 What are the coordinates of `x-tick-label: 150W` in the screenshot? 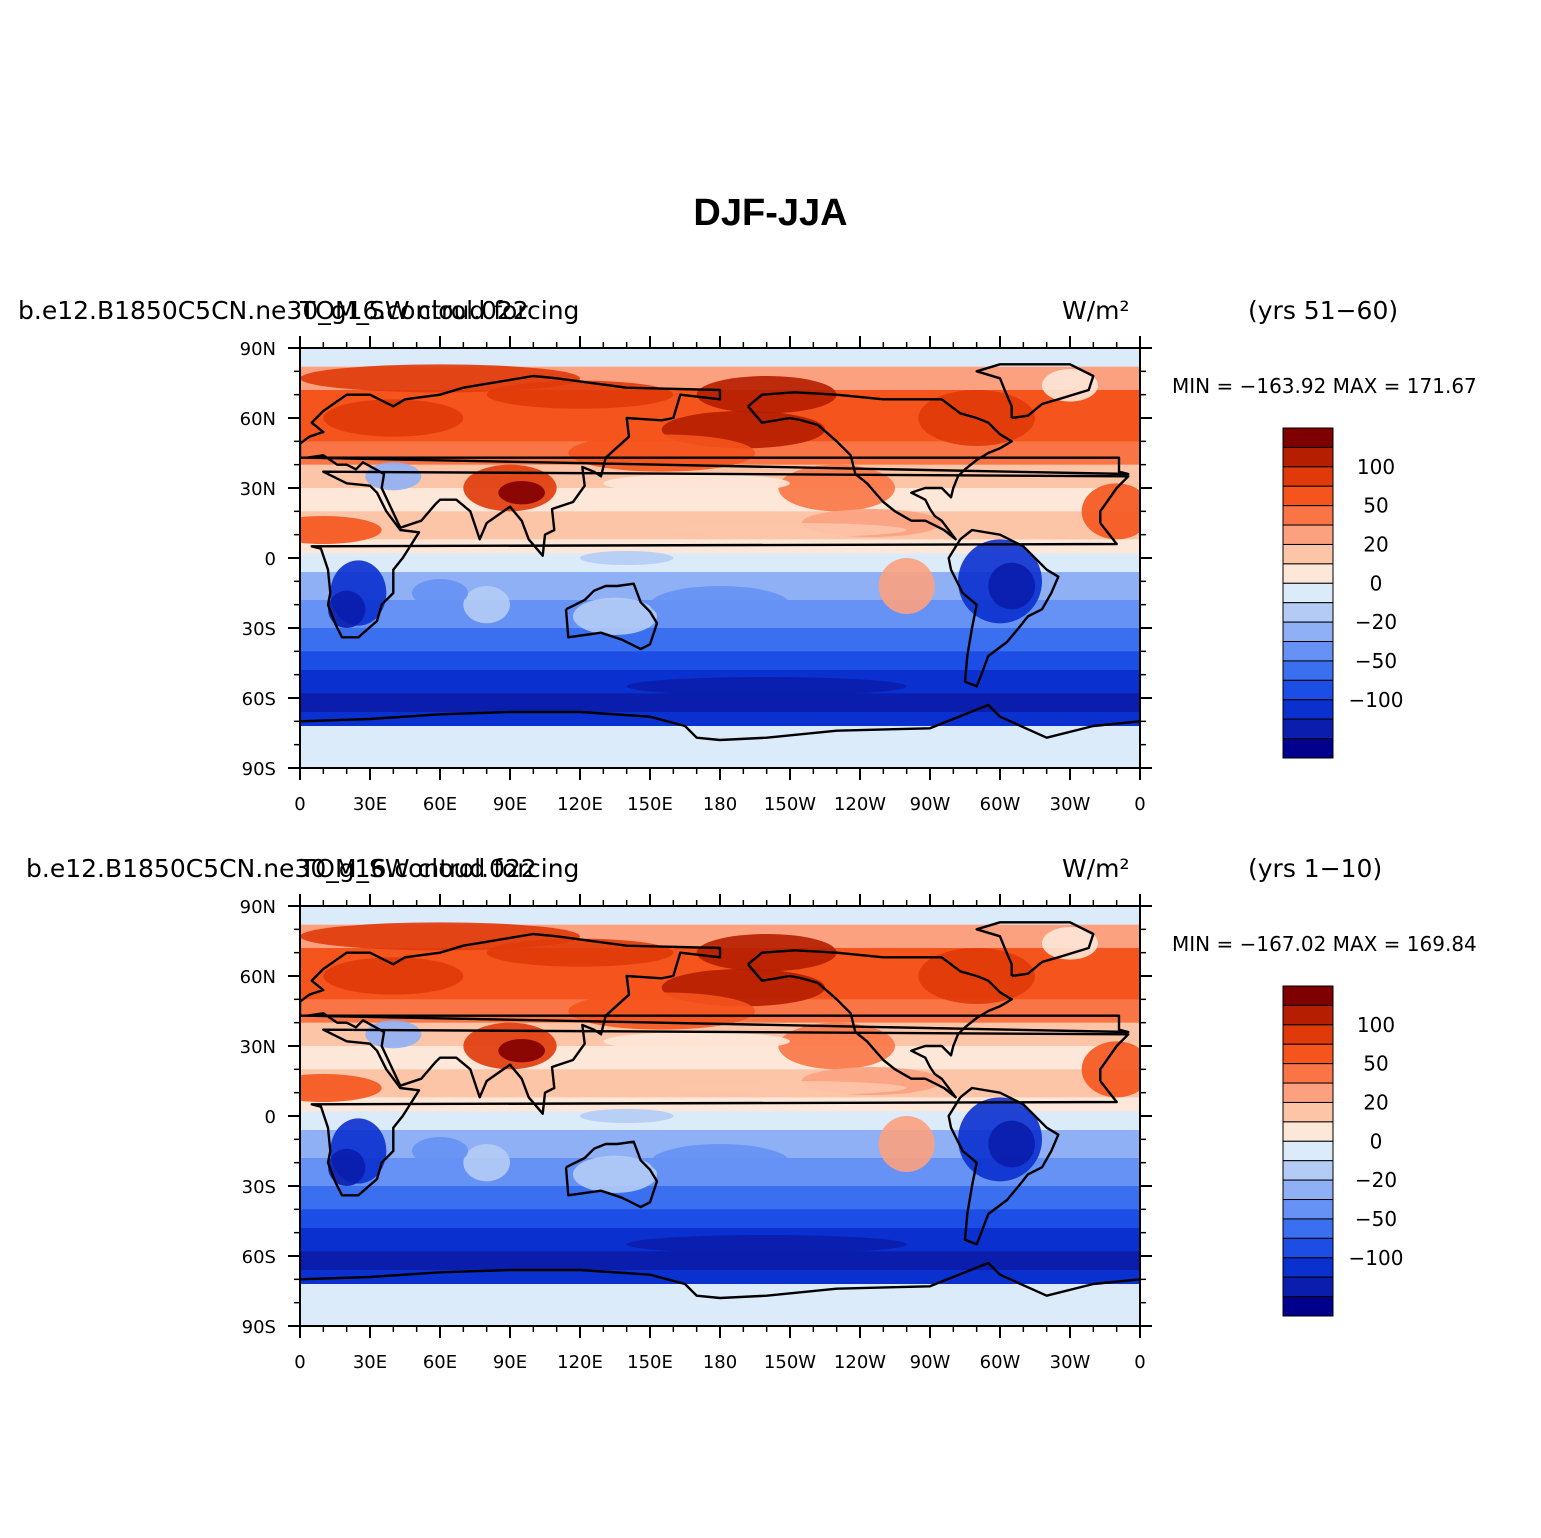 It's located at (790, 804).